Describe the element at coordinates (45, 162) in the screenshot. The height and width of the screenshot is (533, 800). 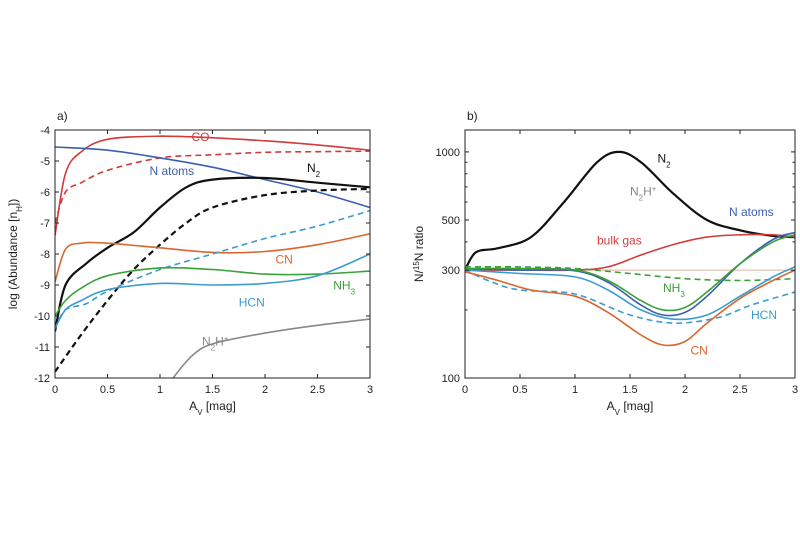
I see `y-tick-label: -5` at that location.